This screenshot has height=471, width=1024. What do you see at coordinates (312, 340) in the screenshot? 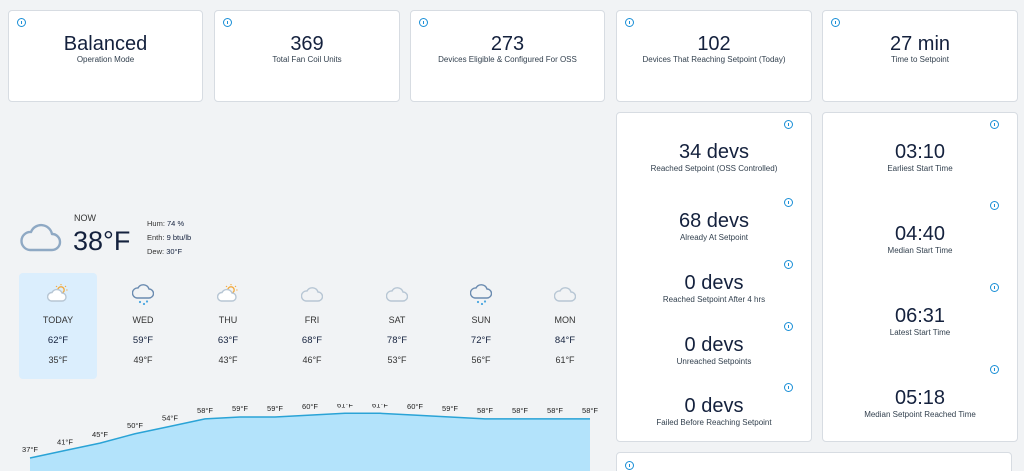
I see `forecast-high: 68°F` at bounding box center [312, 340].